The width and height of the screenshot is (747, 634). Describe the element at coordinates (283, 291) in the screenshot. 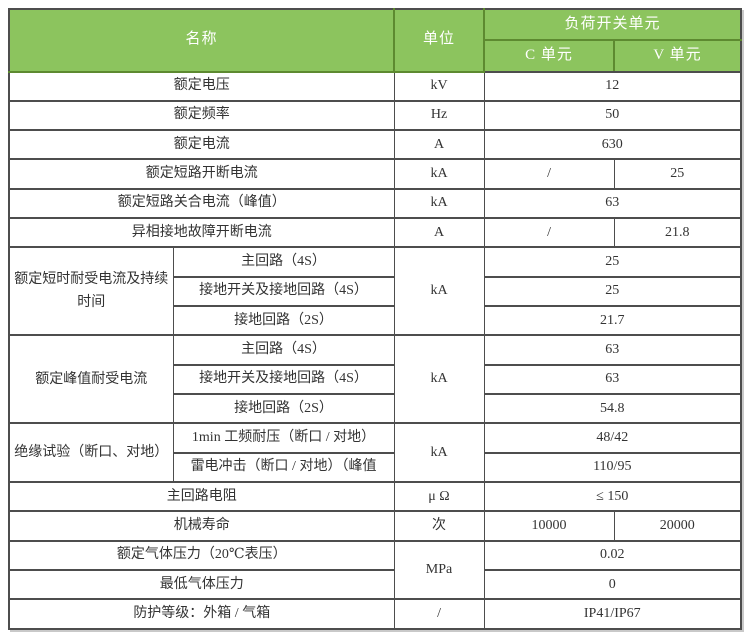

I see `cell-short-time-item1-label: 接地开关及接地回路（4S）` at that location.